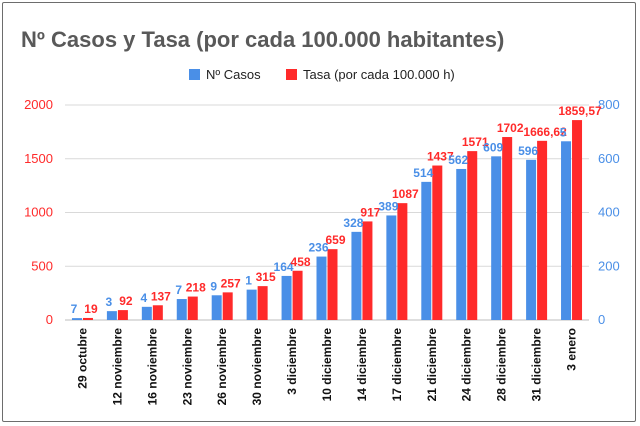 Image resolution: width=640 pixels, height=426 pixels. I want to click on x-tick-label: 10 diciembre, so click(327, 365).